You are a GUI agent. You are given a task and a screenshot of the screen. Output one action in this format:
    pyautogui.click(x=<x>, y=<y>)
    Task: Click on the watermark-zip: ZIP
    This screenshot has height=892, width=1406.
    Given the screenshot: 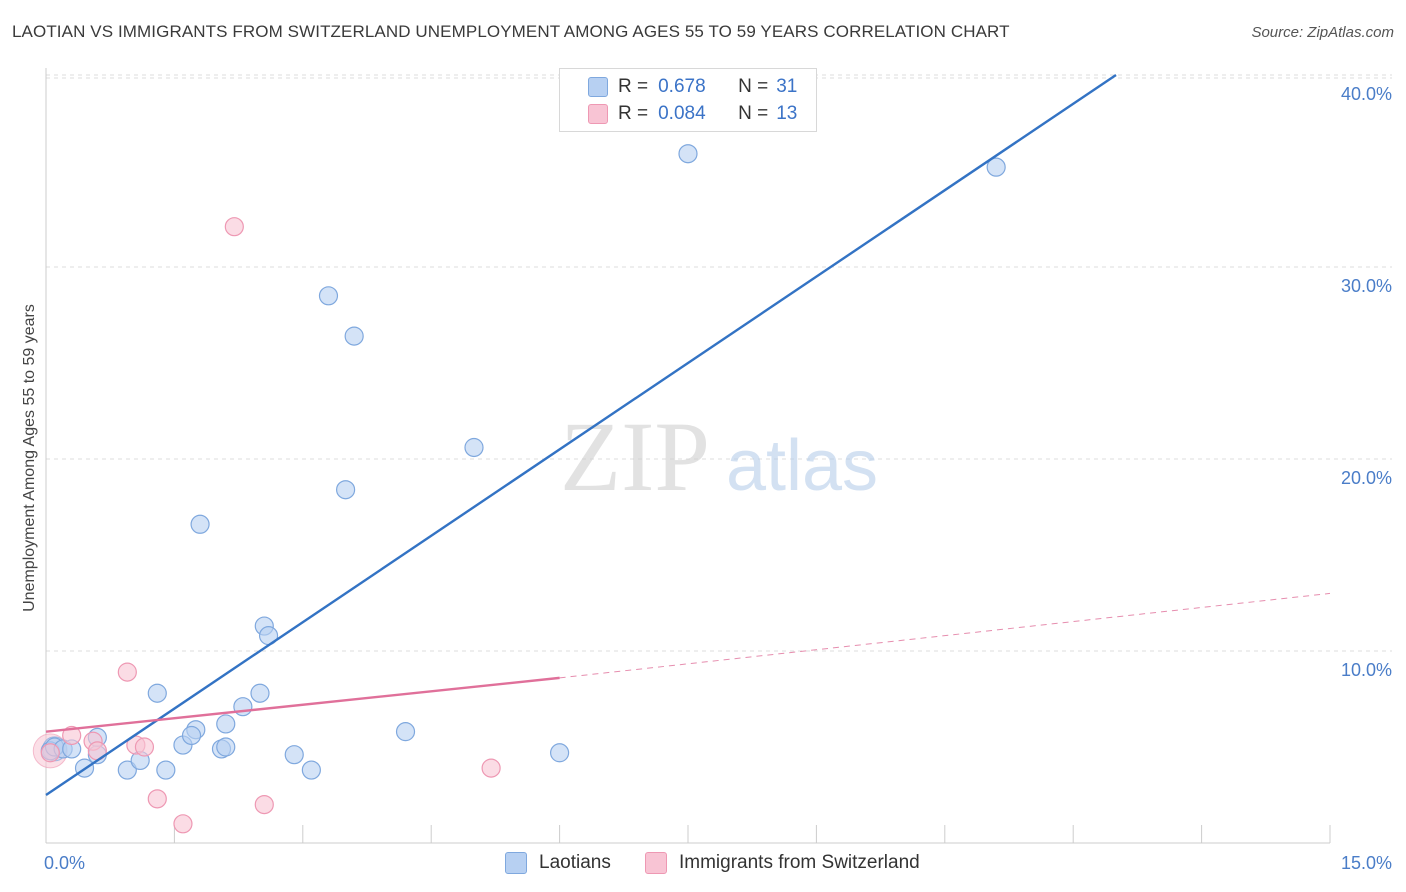 What is the action you would take?
    pyautogui.click(x=635, y=456)
    